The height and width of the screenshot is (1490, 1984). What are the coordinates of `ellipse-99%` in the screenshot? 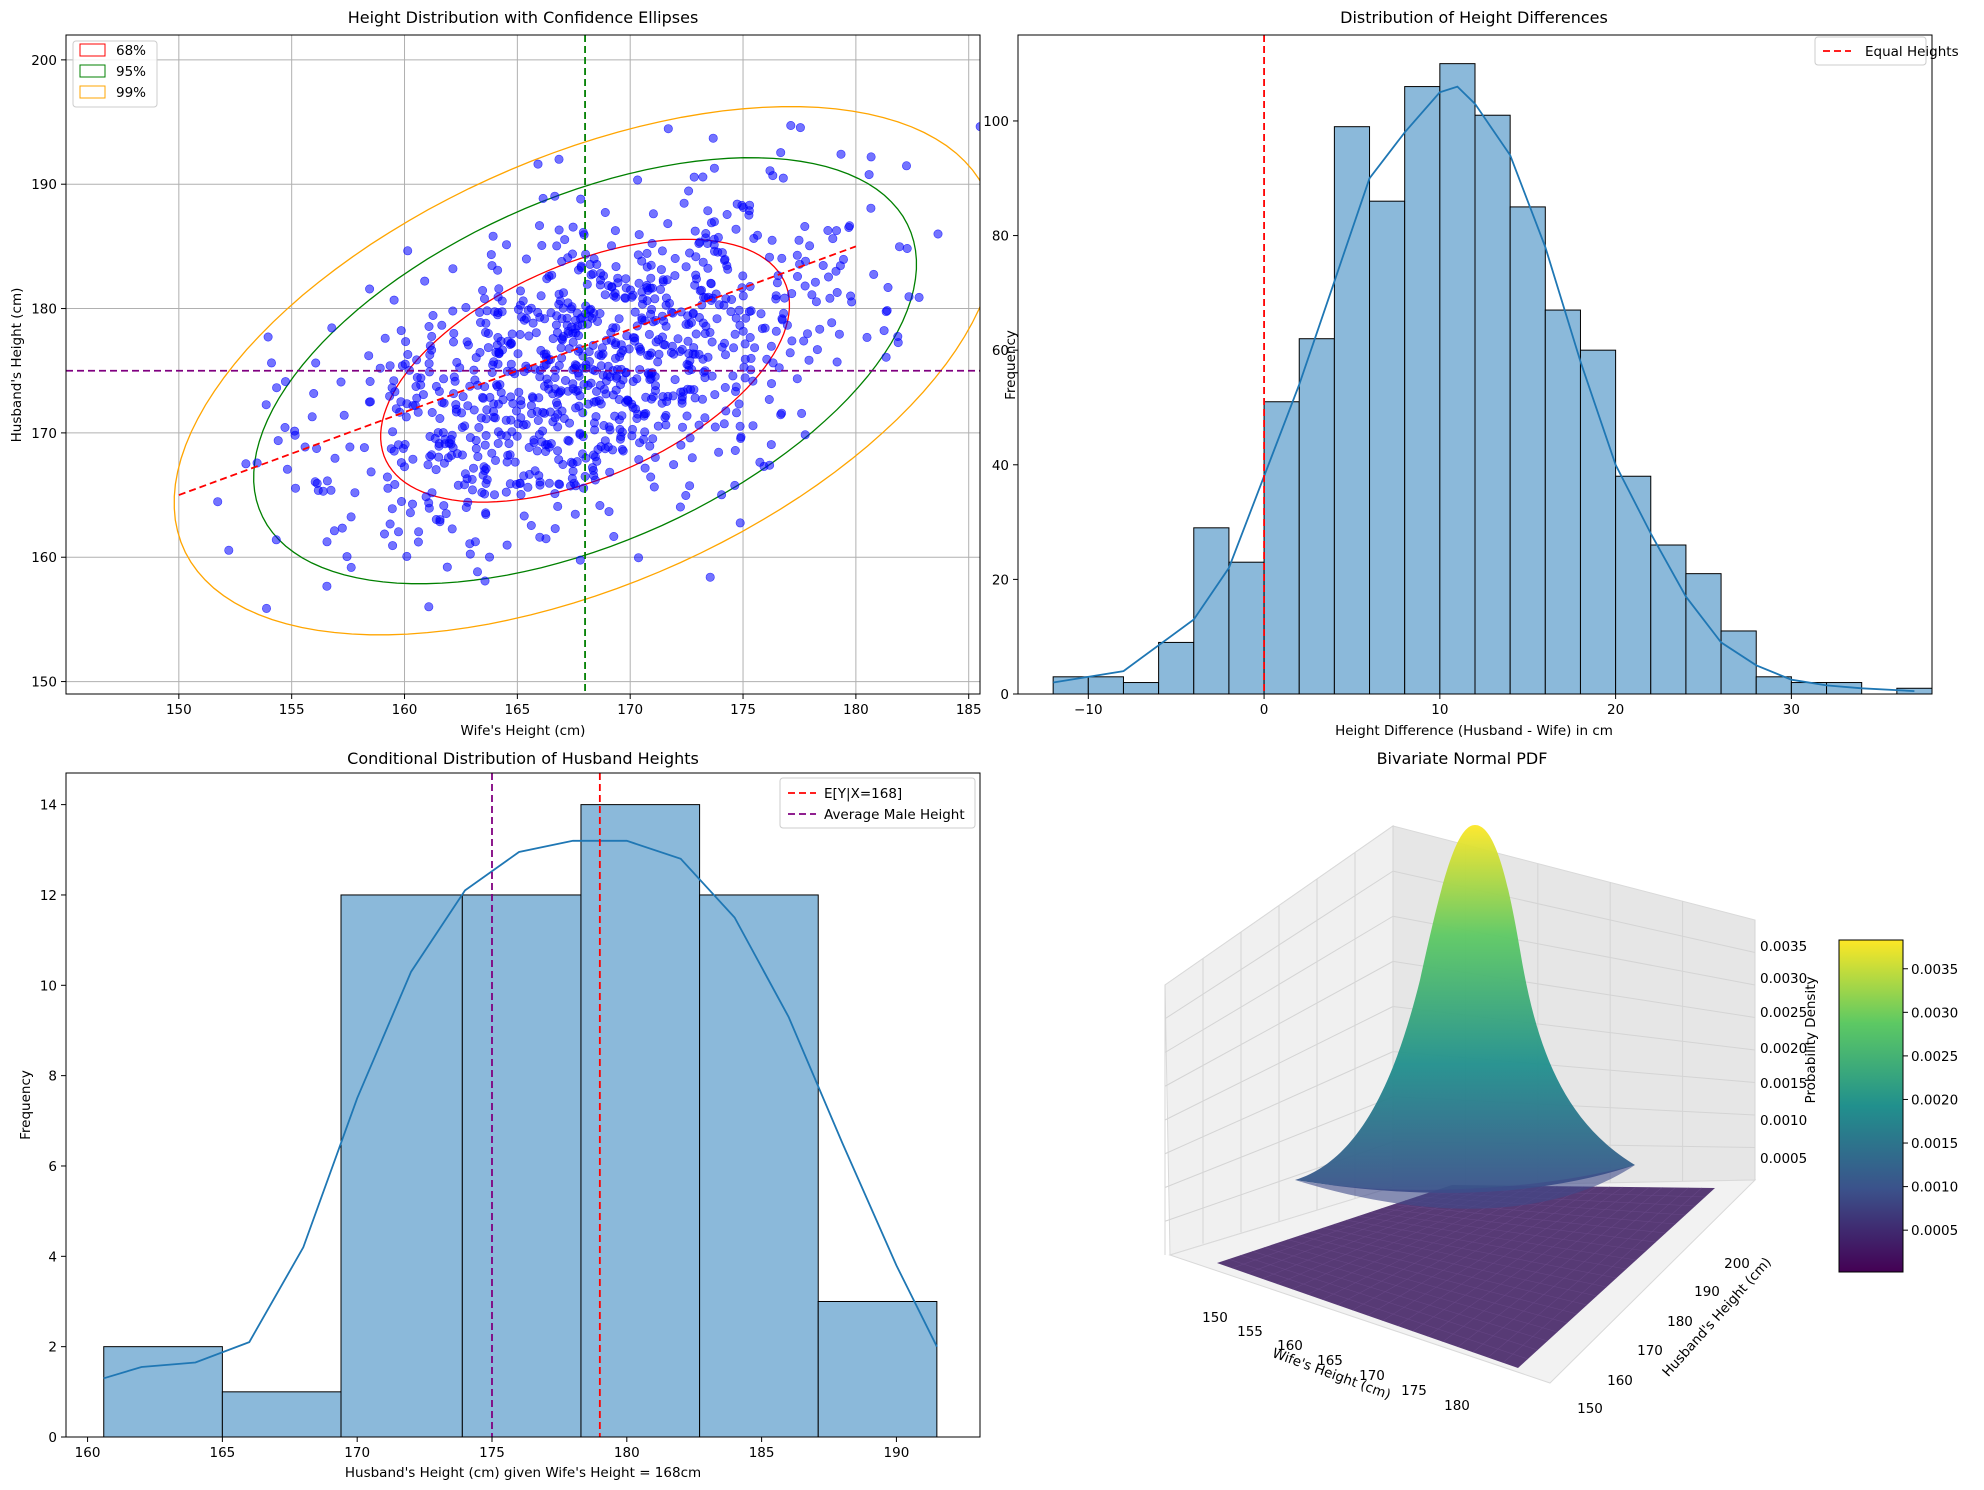 It's located at (576, 371).